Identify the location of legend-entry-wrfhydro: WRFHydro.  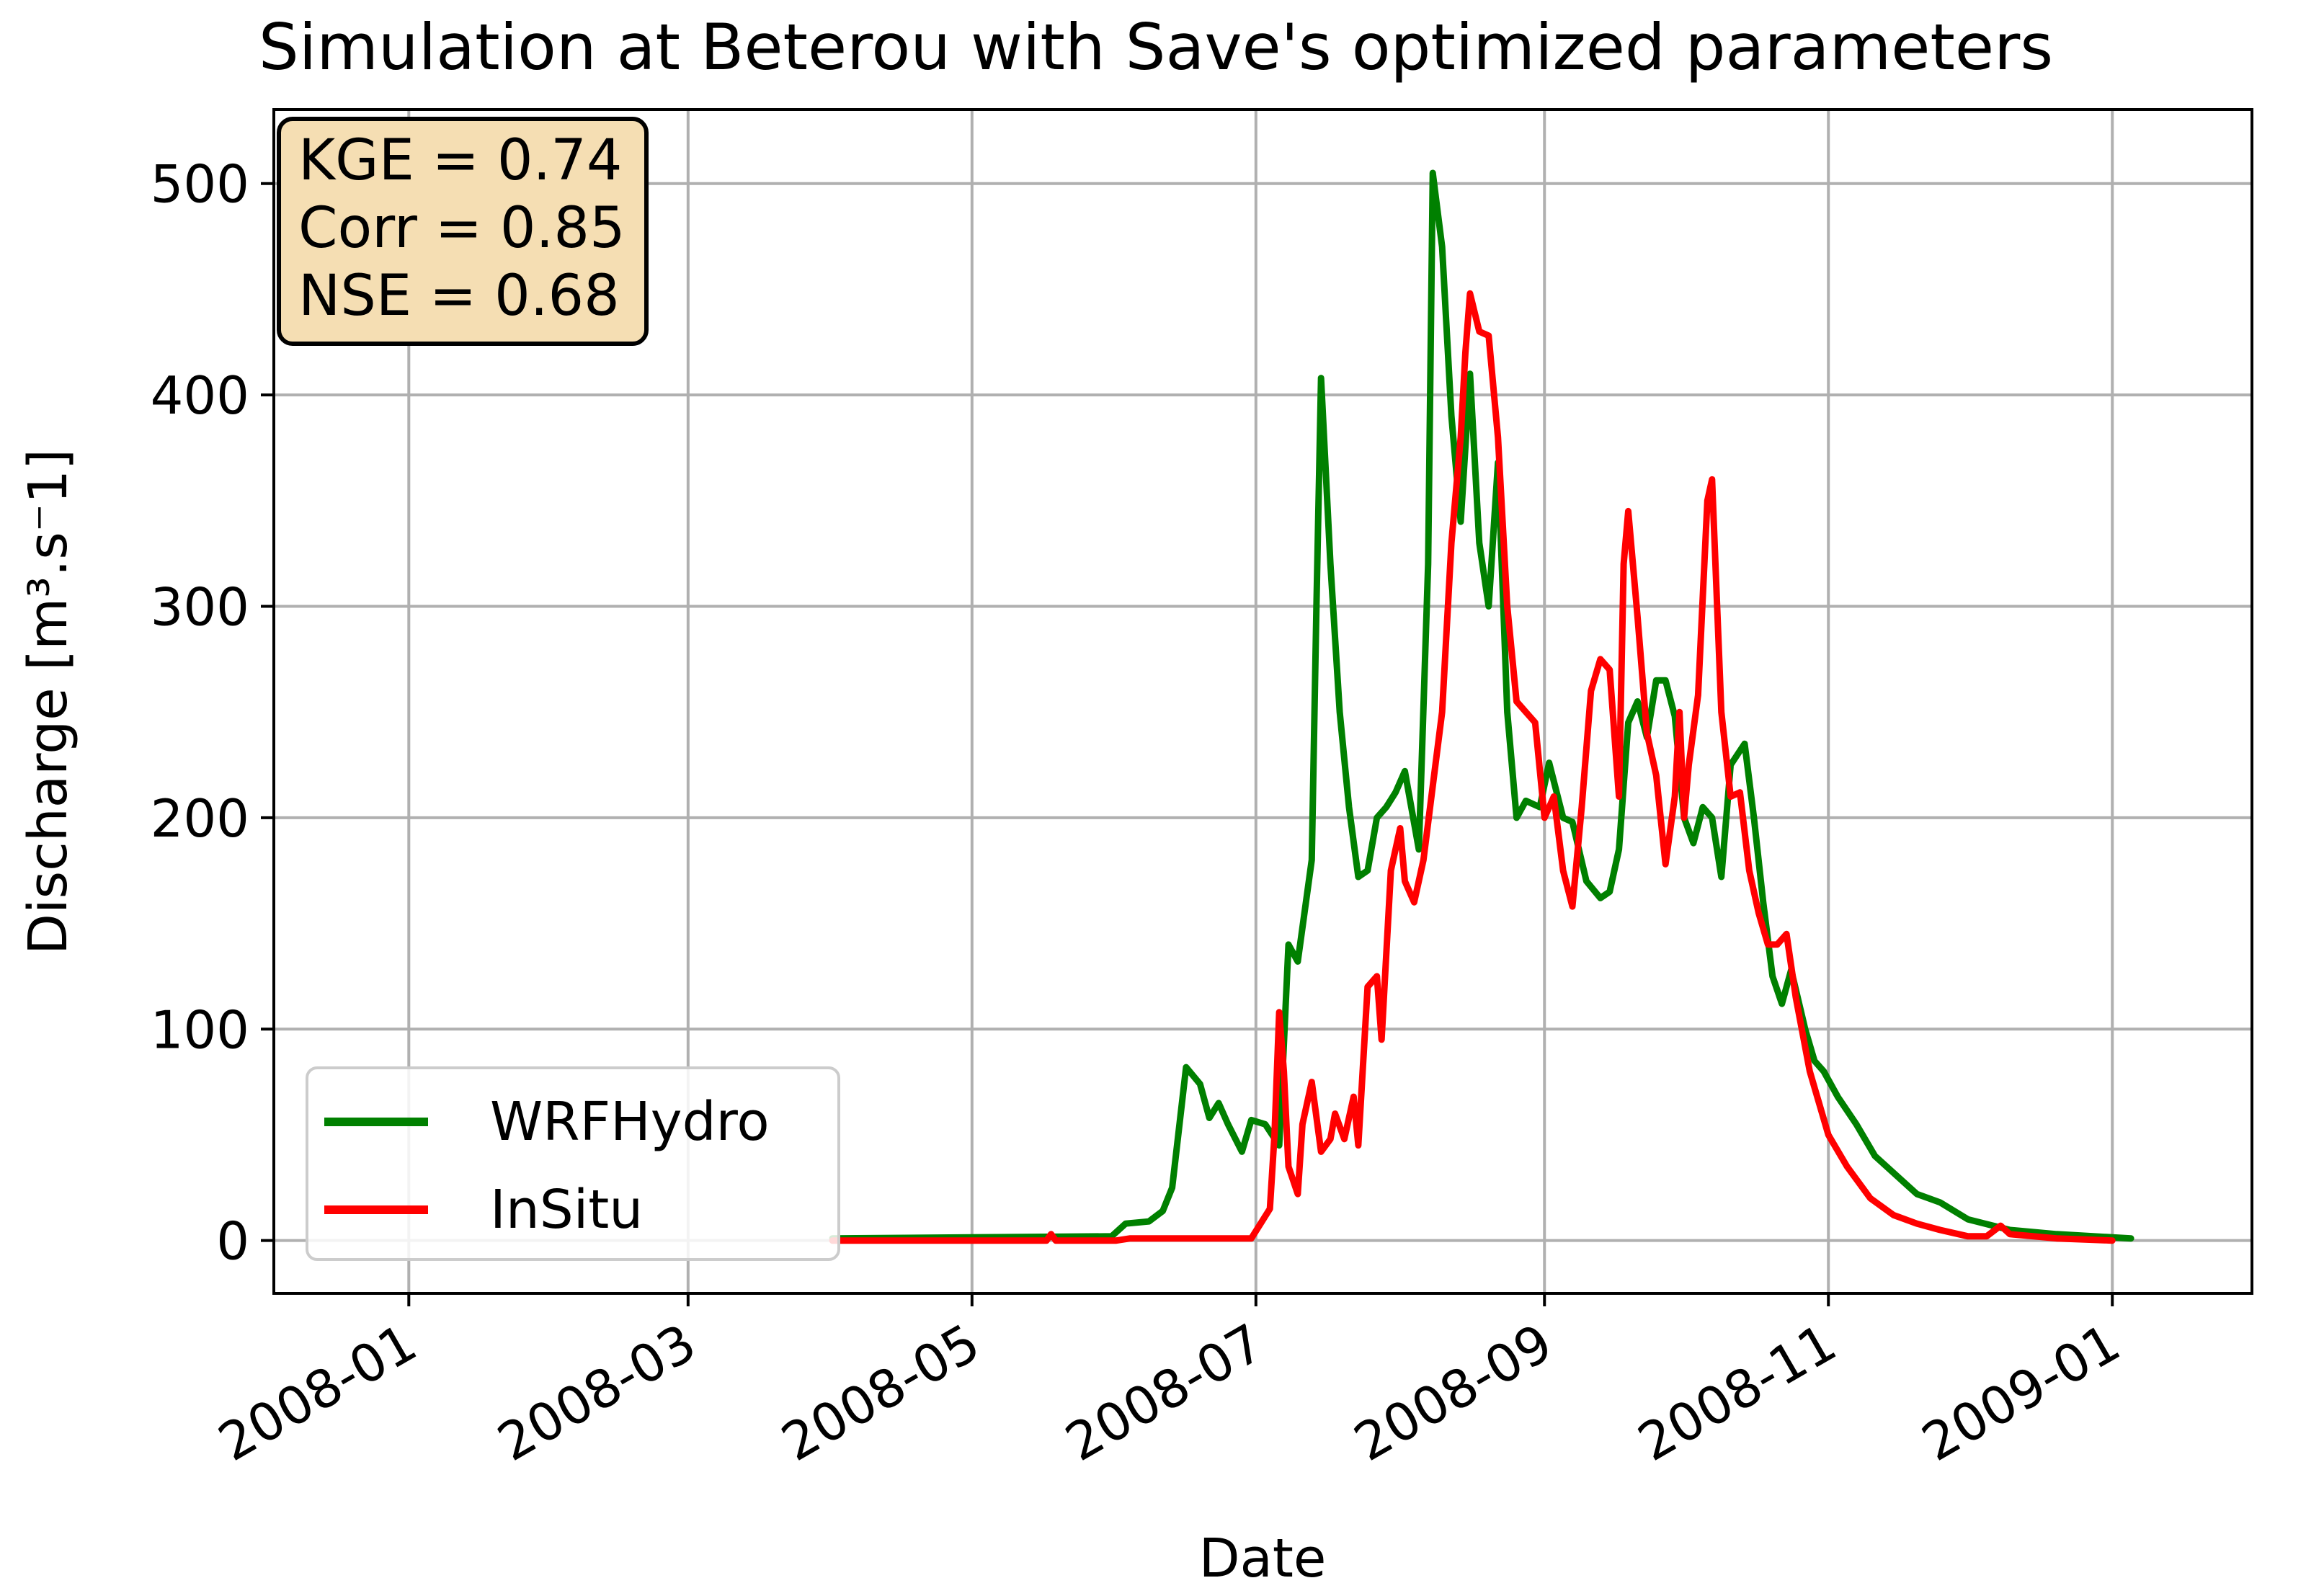
(547, 1121).